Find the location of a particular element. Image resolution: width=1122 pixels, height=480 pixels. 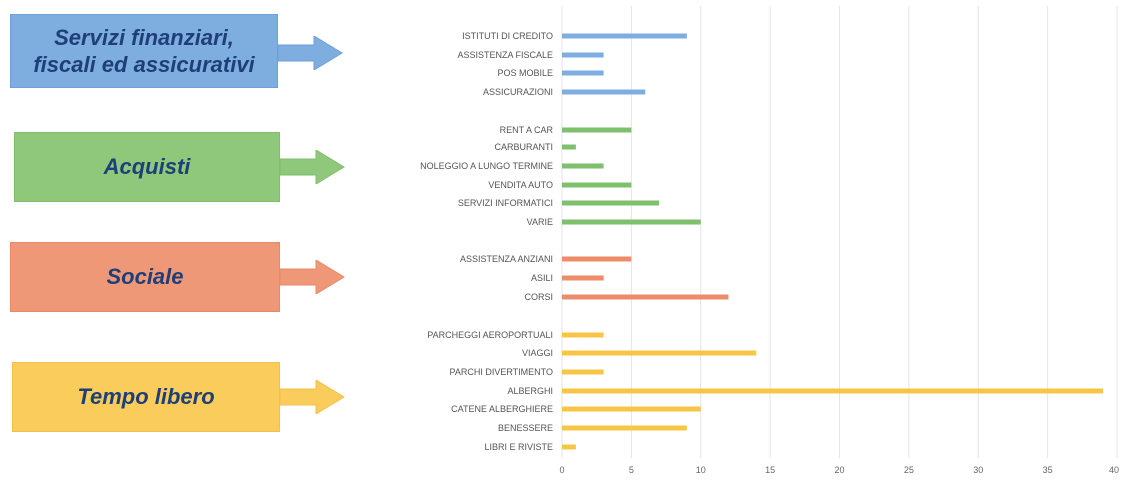

category-label: CATENE ALBERGHIERE is located at coordinates (502, 409).